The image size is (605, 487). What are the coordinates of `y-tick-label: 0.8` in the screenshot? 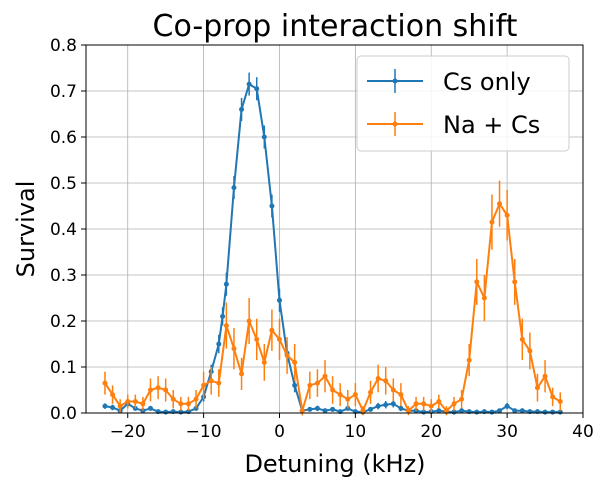 It's located at (63, 46).